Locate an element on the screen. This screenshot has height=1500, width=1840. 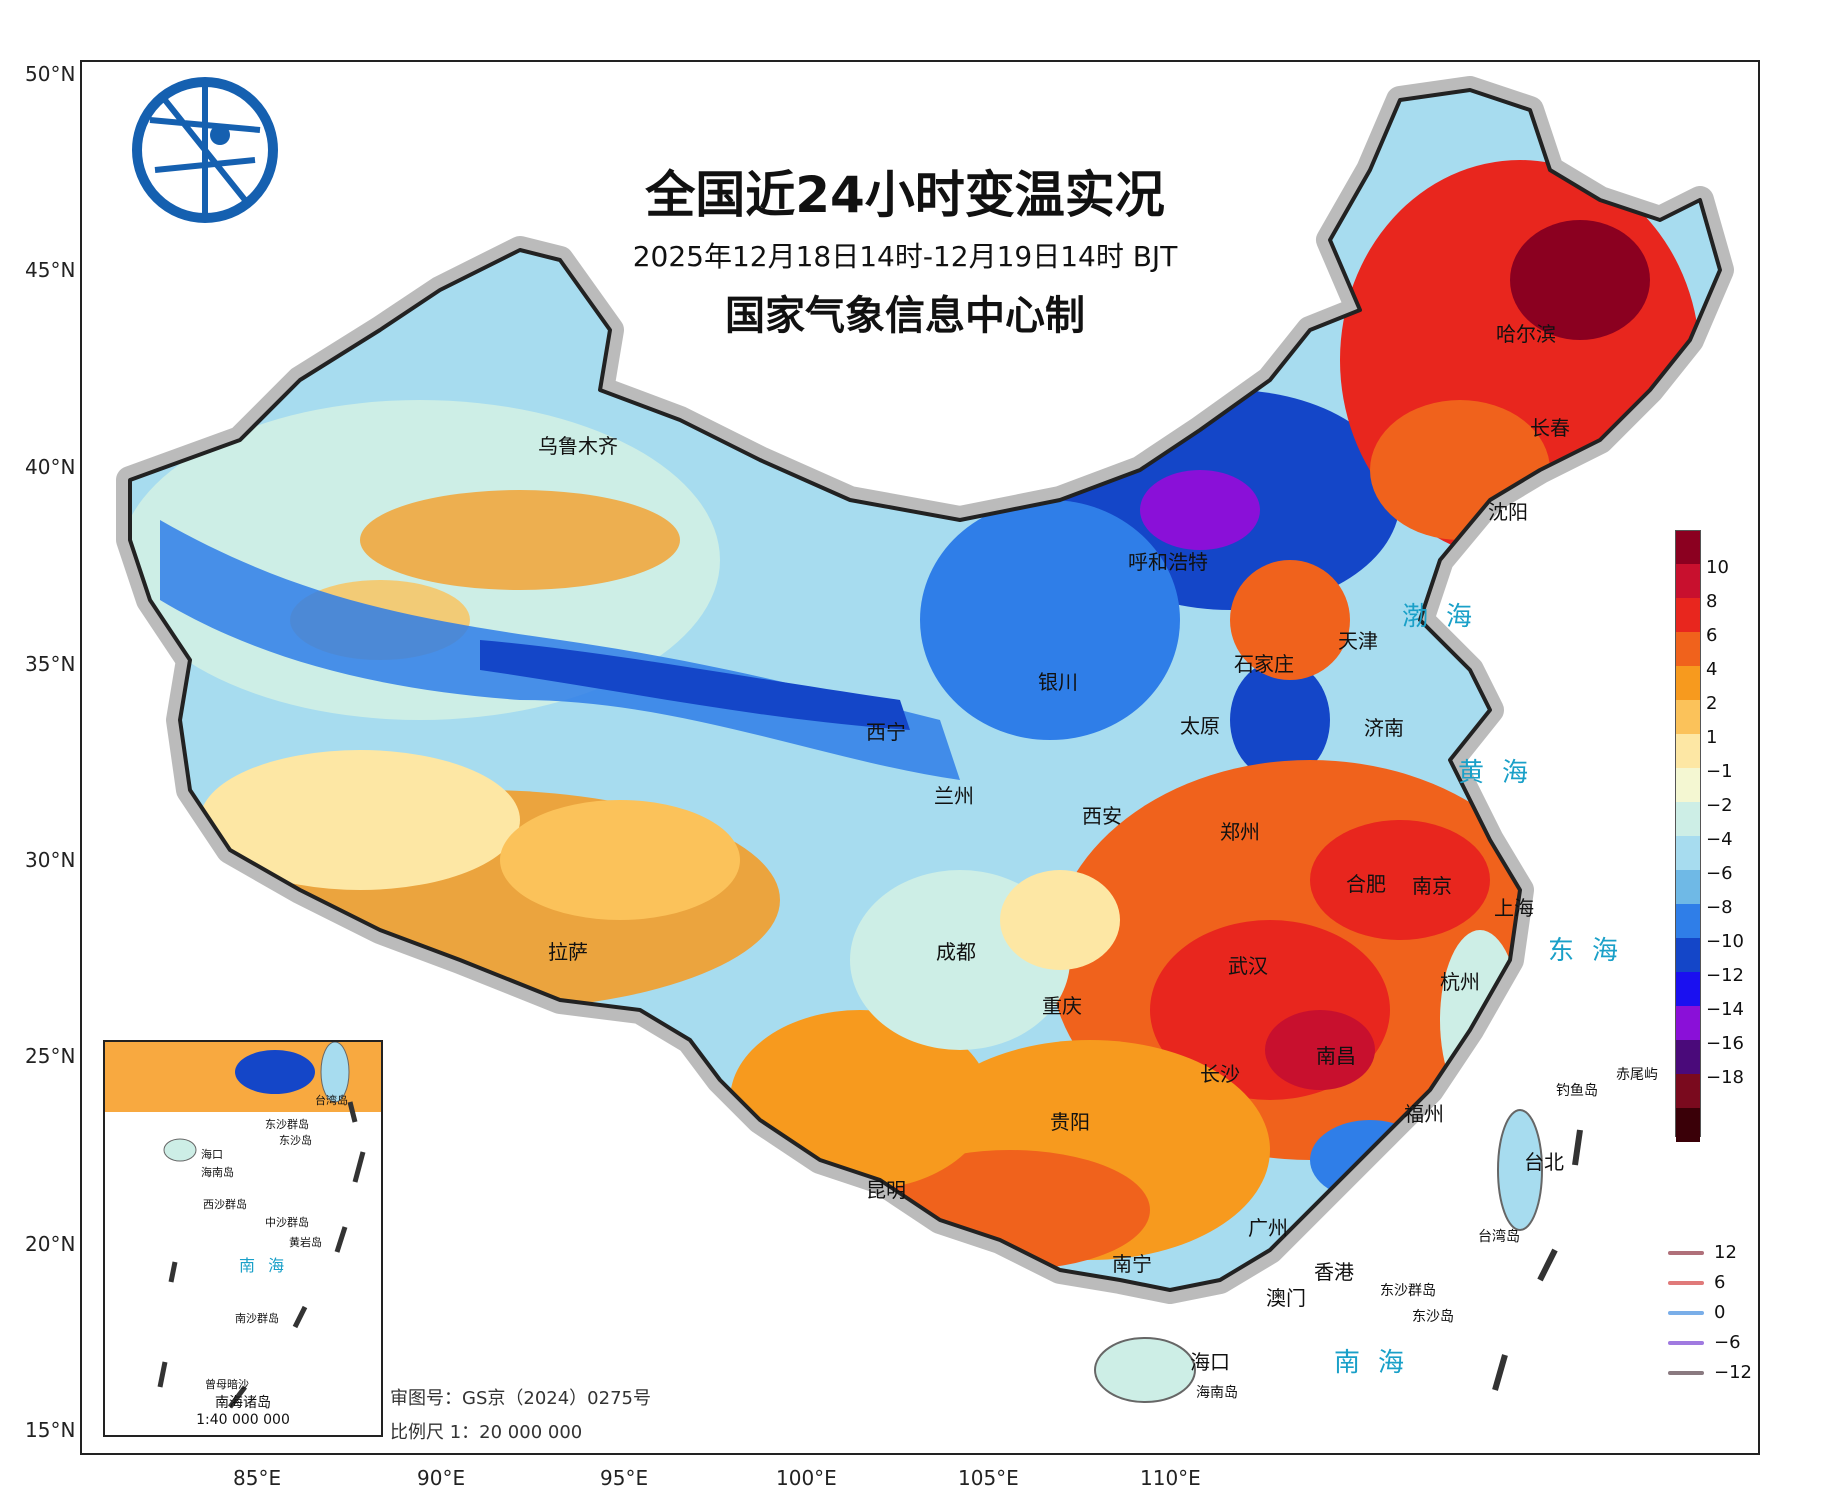
color-legend-bar is located at coordinates (1688, 836).